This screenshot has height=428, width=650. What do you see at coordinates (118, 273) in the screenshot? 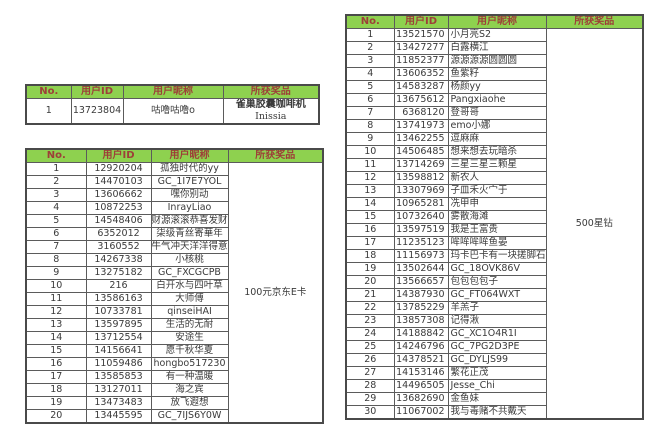
I see `cell-user-id: 13275182` at bounding box center [118, 273].